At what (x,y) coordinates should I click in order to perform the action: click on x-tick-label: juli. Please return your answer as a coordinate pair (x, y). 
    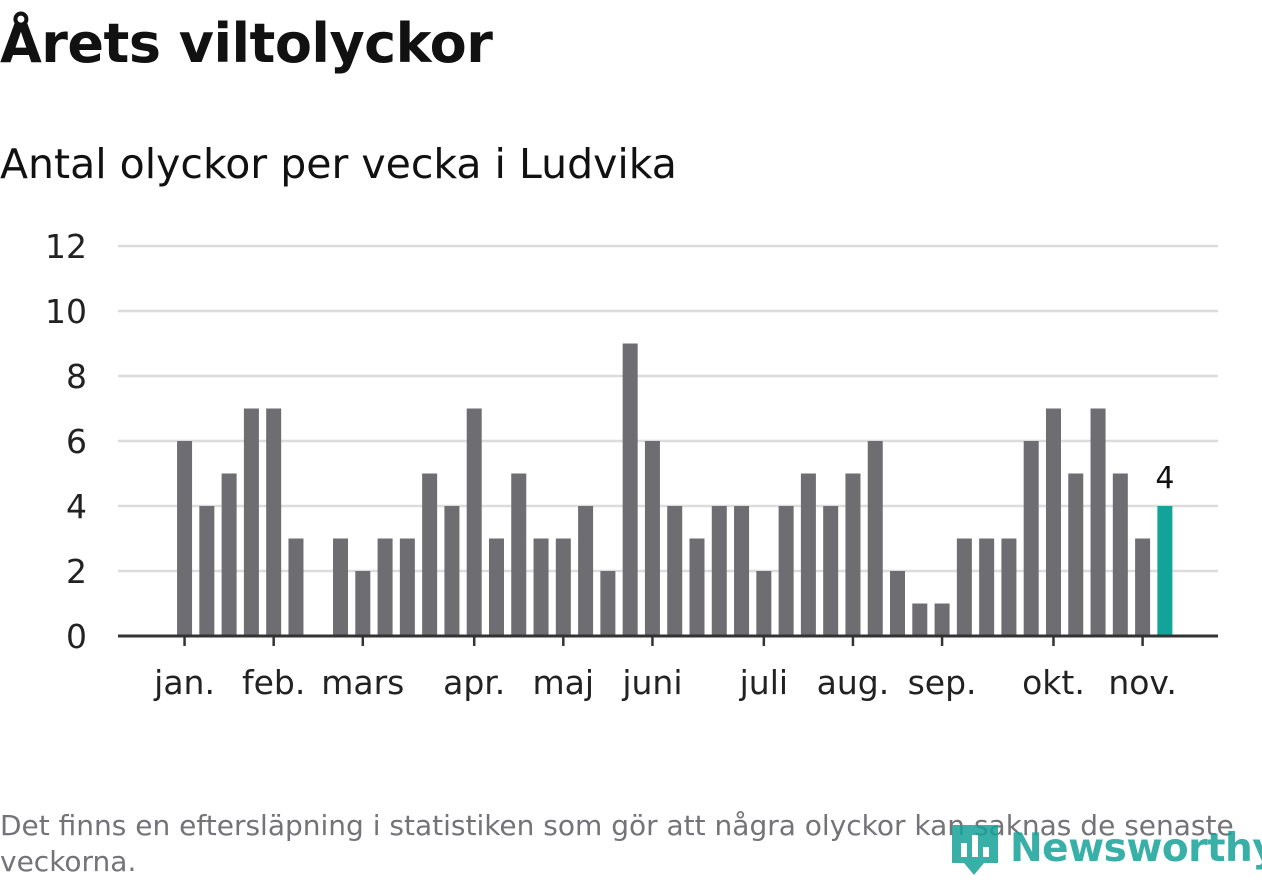
    Looking at the image, I should click on (763, 682).